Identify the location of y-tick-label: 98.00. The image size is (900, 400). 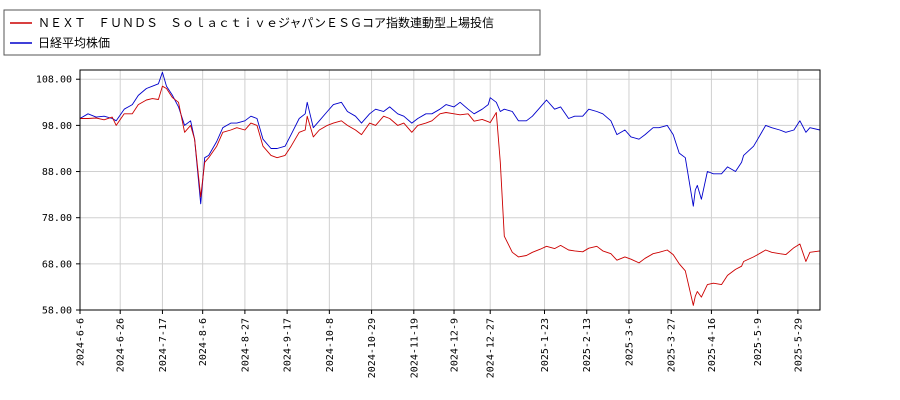
(57, 126).